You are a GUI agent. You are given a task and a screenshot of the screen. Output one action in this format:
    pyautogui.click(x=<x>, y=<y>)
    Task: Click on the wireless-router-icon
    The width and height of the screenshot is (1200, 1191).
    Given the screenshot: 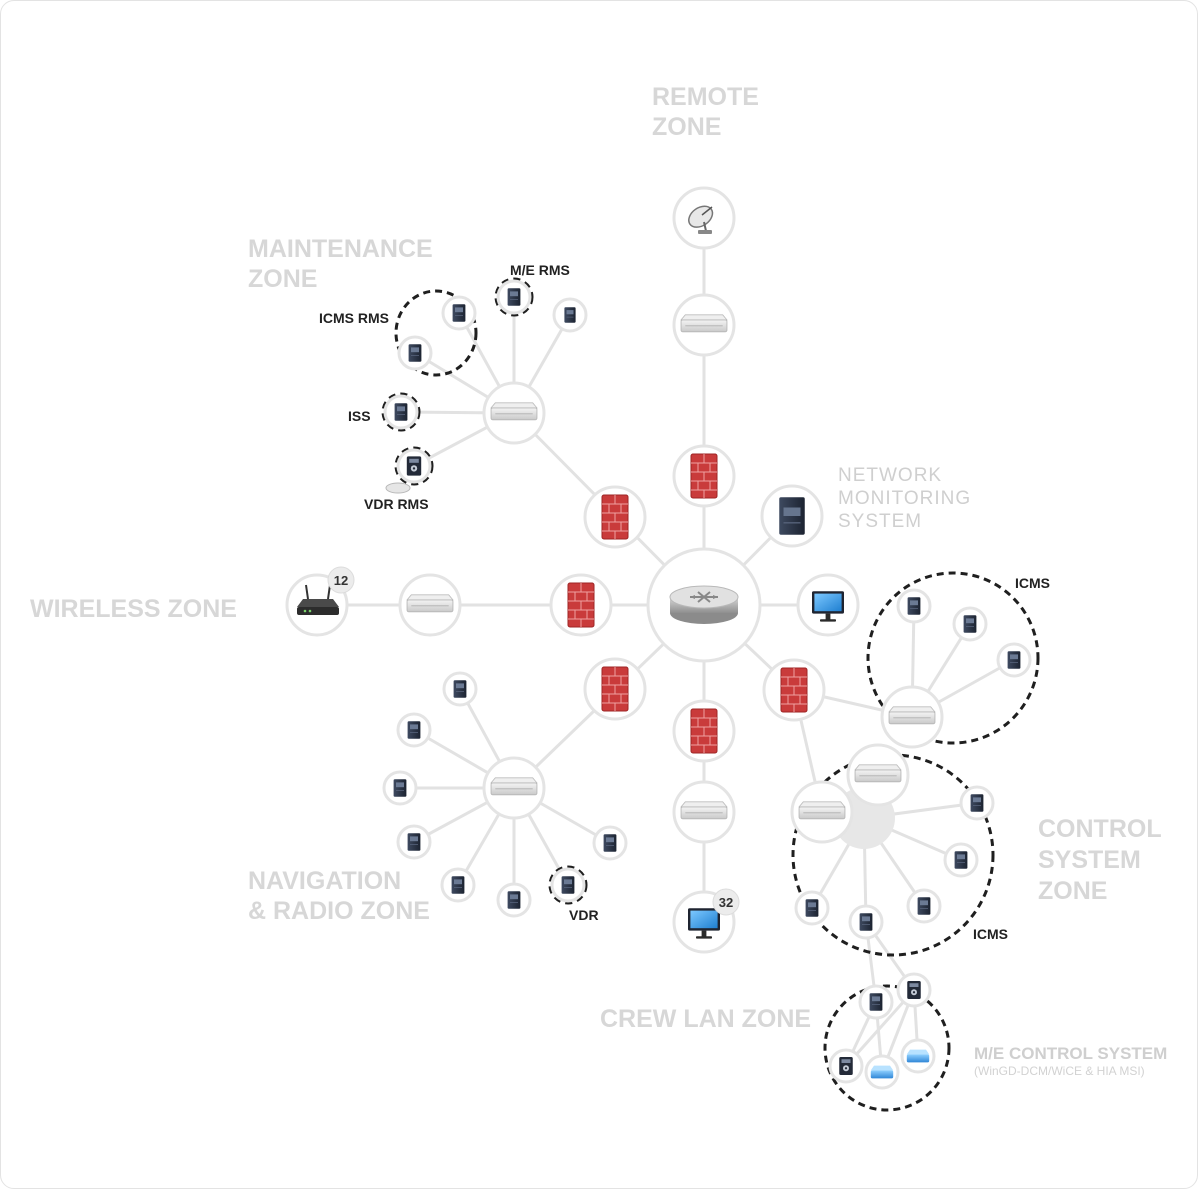 What is the action you would take?
    pyautogui.click(x=318, y=599)
    